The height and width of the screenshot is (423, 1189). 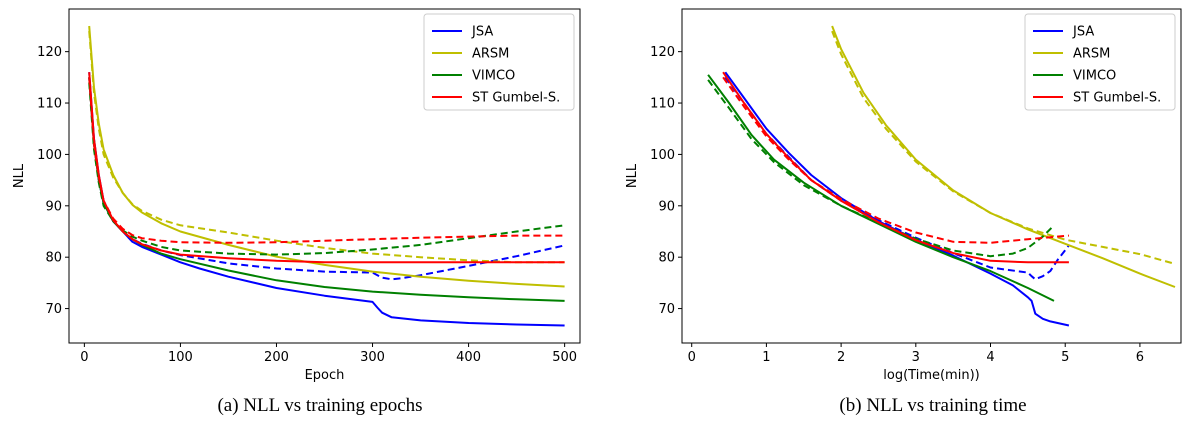 I want to click on x-tick-label: 500, so click(x=564, y=357).